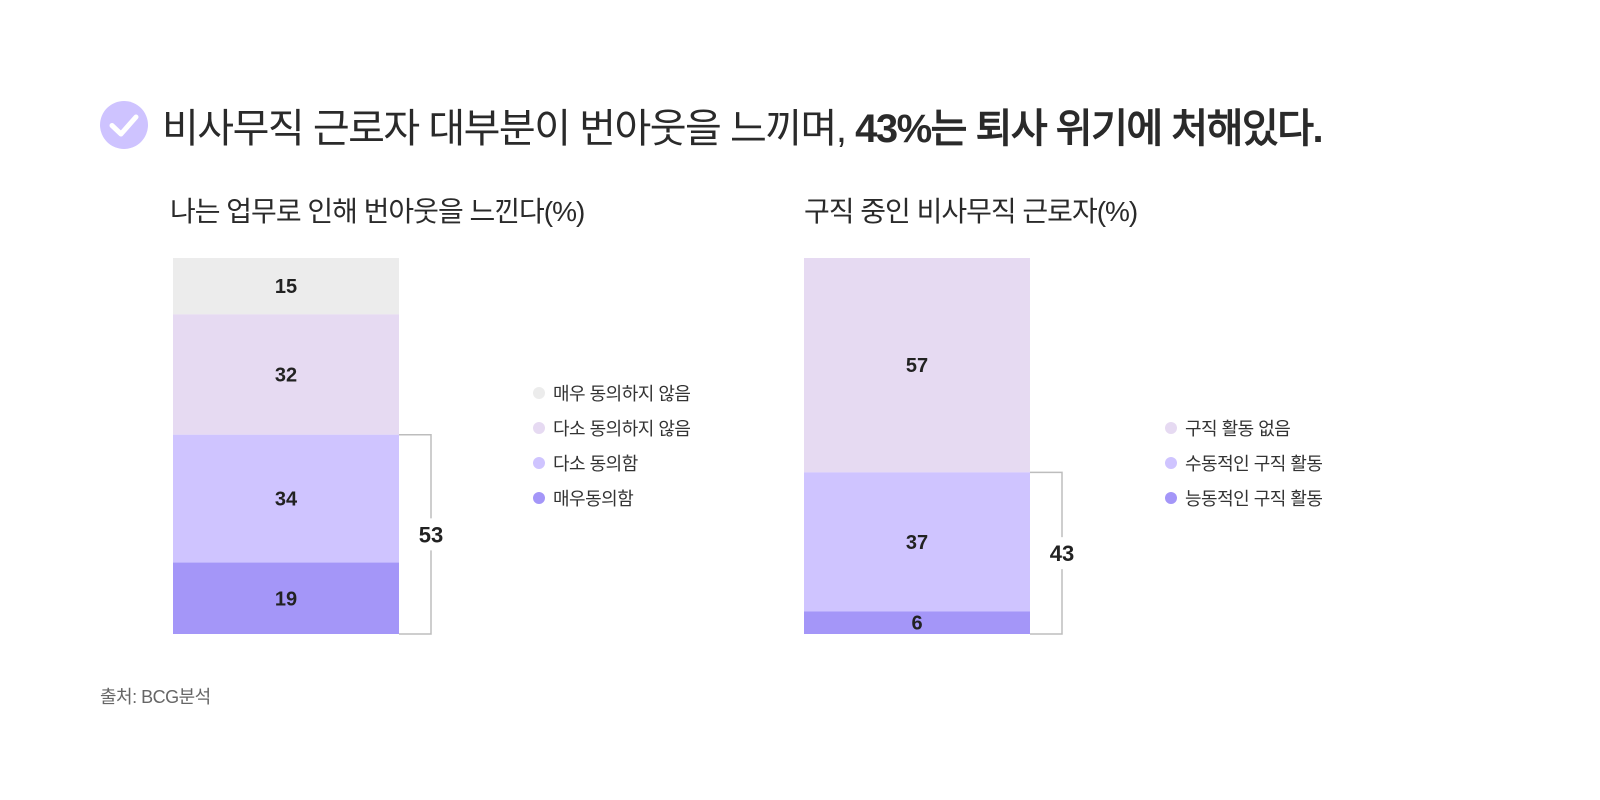 Image resolution: width=1600 pixels, height=800 pixels. I want to click on chart-1-bracket-label-bg, so click(431, 534).